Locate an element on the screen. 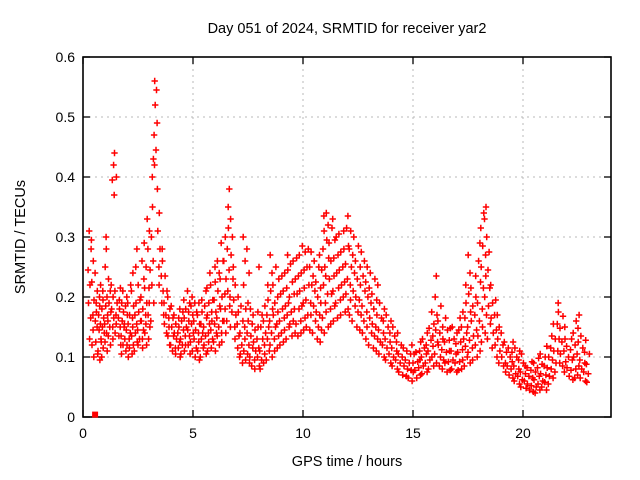  y-tick-label: 0.1 is located at coordinates (66, 357).